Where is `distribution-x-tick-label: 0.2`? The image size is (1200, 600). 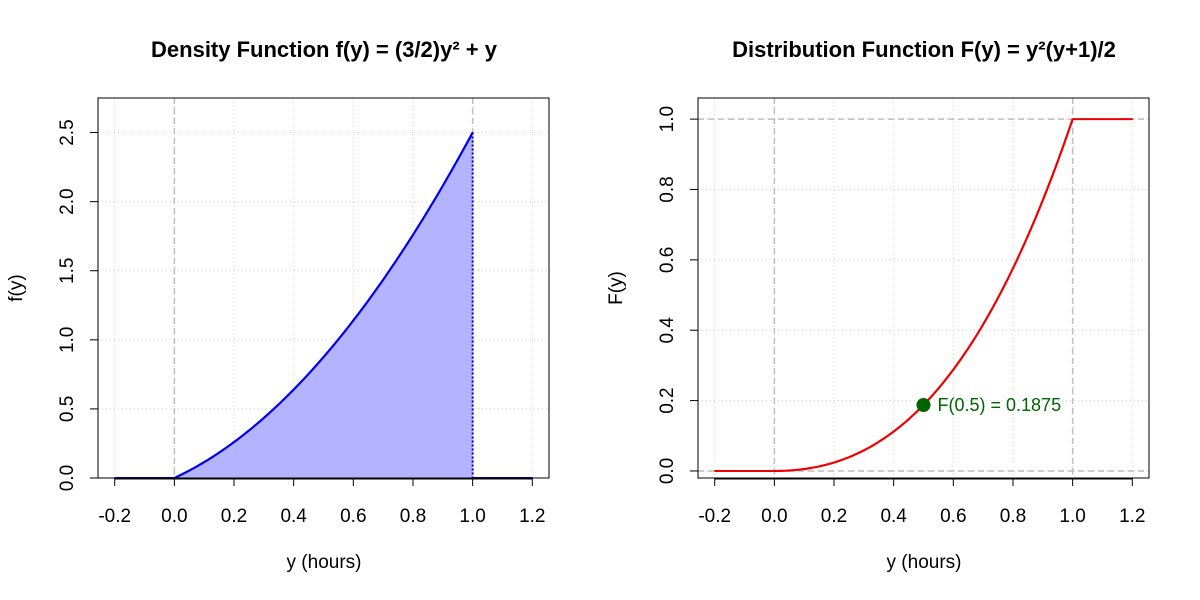 distribution-x-tick-label: 0.2 is located at coordinates (834, 516).